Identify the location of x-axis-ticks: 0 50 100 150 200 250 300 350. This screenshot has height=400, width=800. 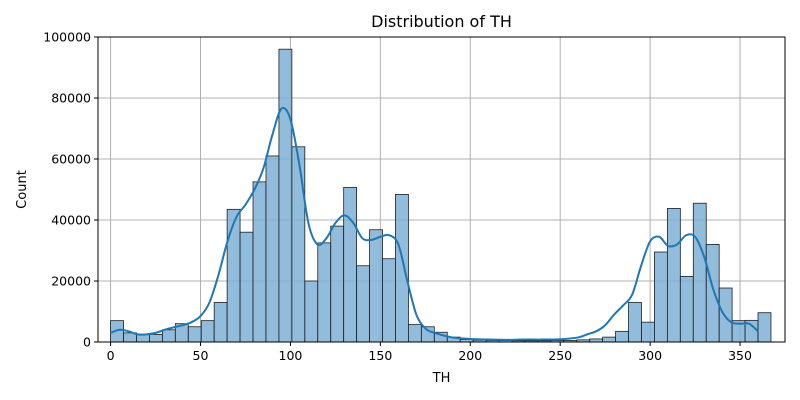
(429, 352).